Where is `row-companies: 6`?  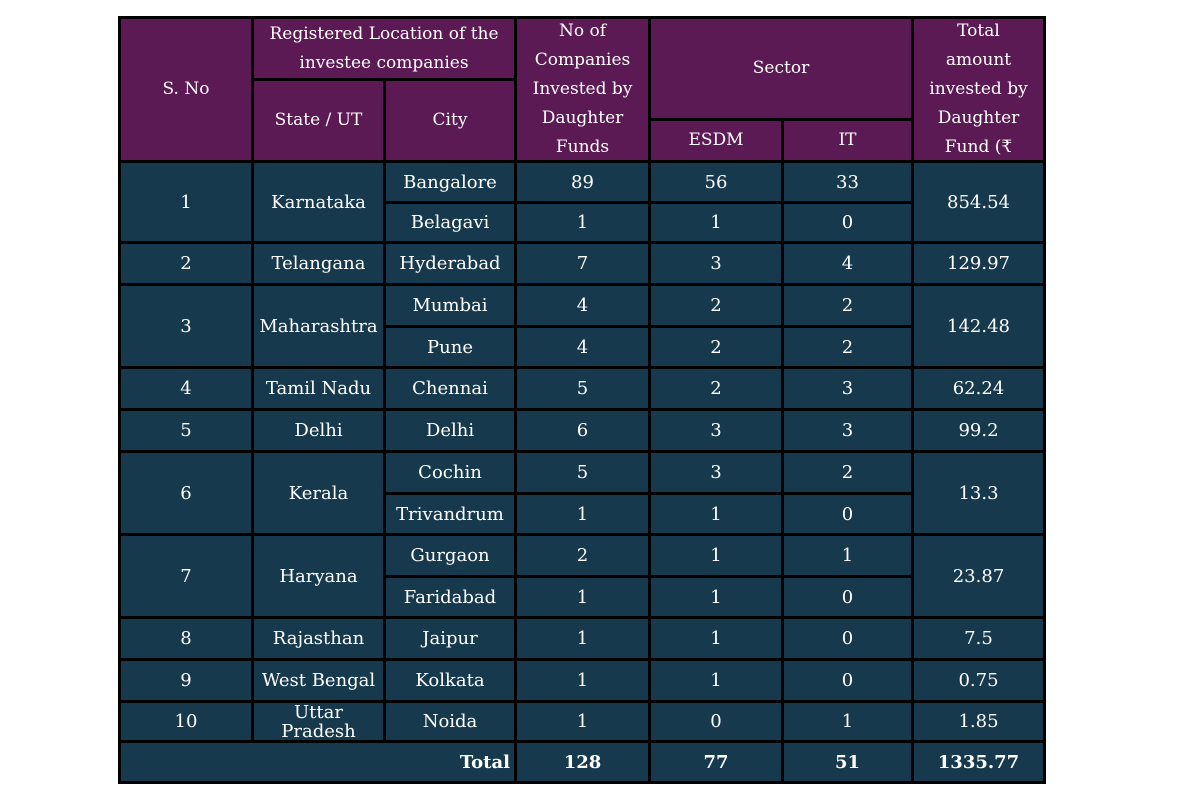 row-companies: 6 is located at coordinates (582, 430).